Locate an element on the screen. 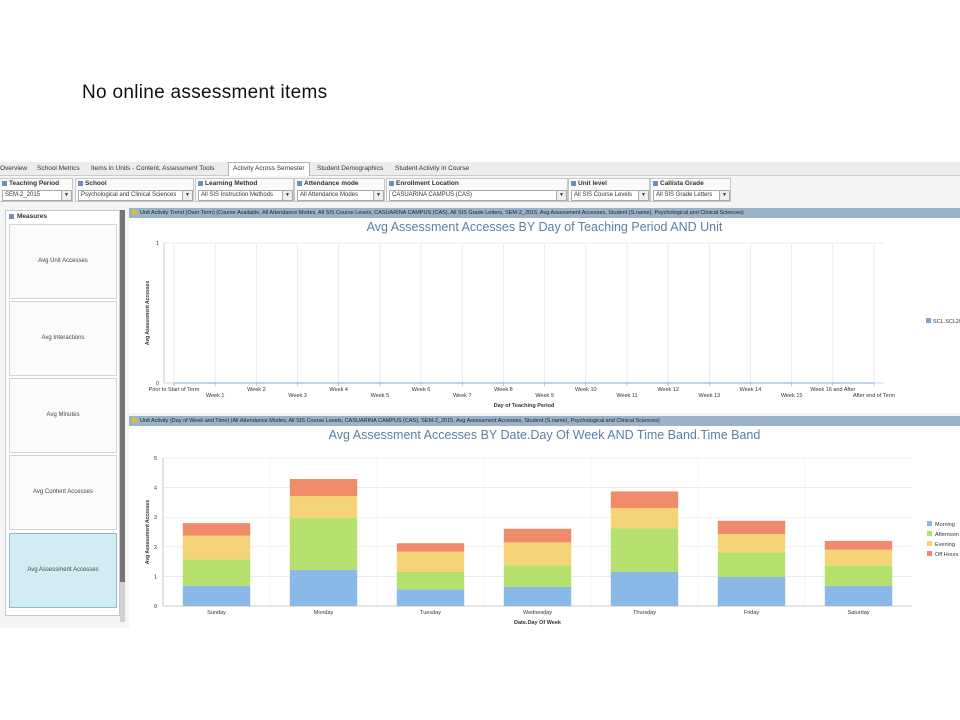 The image size is (960, 720). y-tick-label: 0 is located at coordinates (157, 384).